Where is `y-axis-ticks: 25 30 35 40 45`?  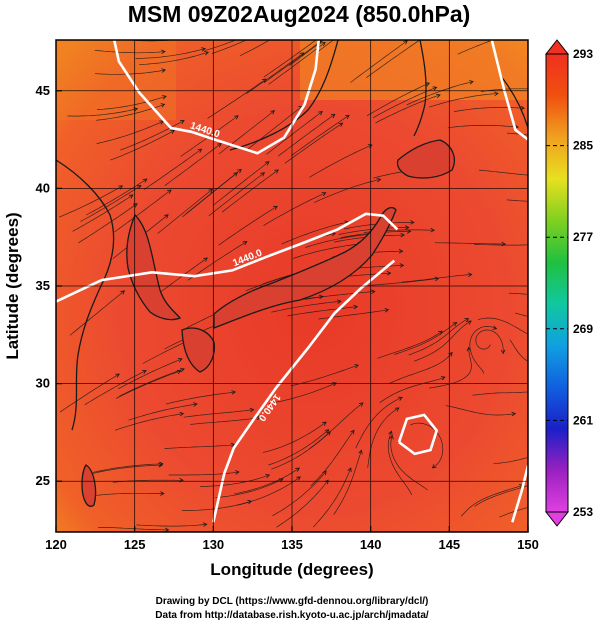 y-axis-ticks: 25 30 35 40 45 is located at coordinates (49, 285).